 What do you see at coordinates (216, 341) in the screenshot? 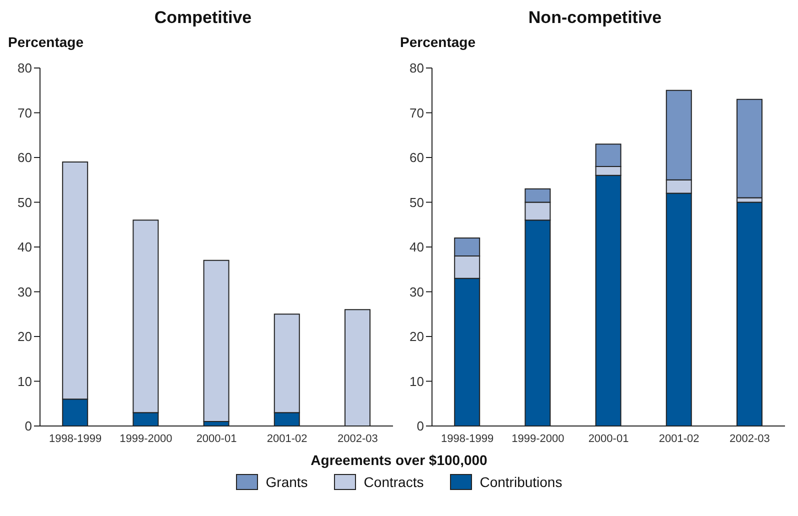
I see `bar` at bounding box center [216, 341].